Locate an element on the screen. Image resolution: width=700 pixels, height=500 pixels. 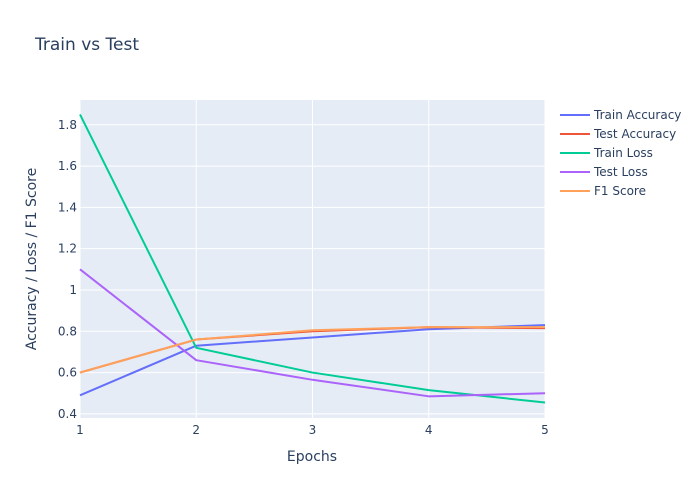
x-tick-label: 4 is located at coordinates (429, 430).